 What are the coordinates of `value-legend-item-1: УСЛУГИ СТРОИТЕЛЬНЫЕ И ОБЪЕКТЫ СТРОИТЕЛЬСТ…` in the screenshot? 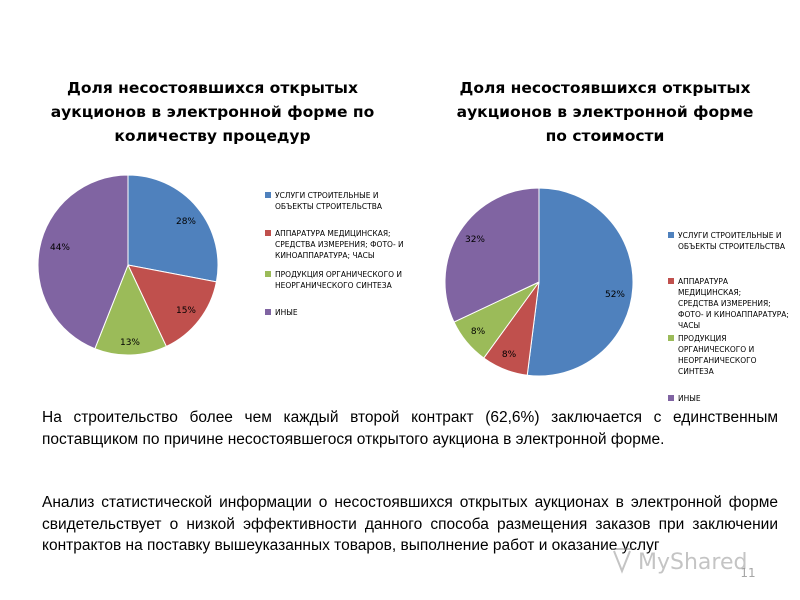 It's located at (730, 241).